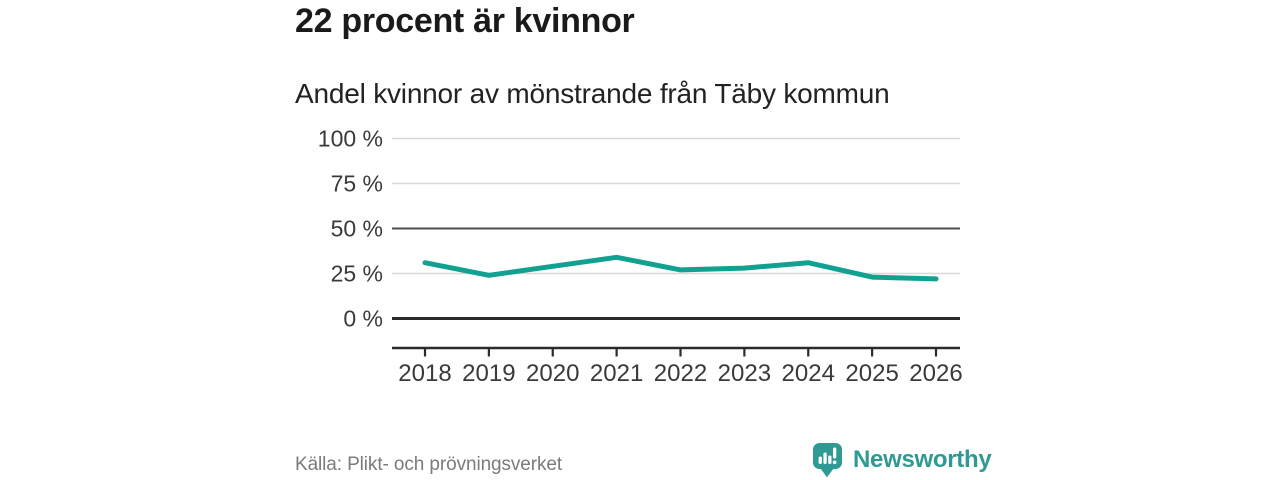 This screenshot has width=1280, height=480. What do you see at coordinates (429, 464) in the screenshot?
I see `source-caption: Källa: Plikt- och prövningsverket` at bounding box center [429, 464].